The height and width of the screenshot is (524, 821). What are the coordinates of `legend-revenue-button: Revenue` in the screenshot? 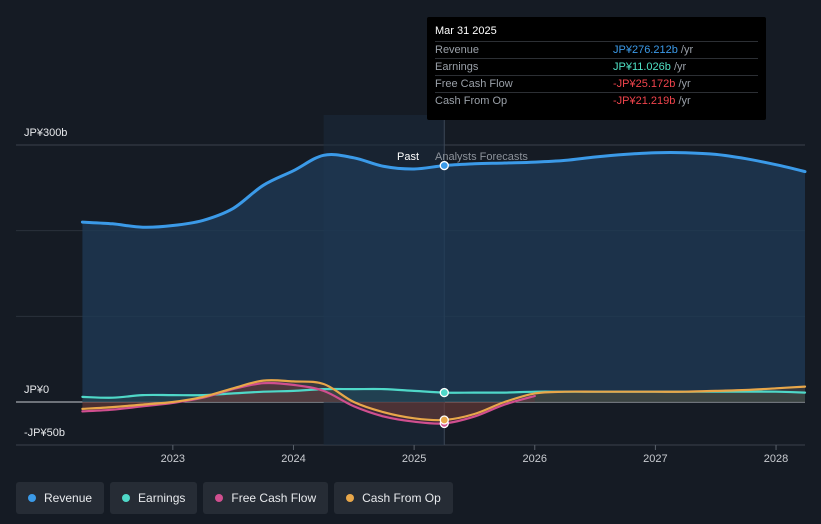 It's located at (60, 498).